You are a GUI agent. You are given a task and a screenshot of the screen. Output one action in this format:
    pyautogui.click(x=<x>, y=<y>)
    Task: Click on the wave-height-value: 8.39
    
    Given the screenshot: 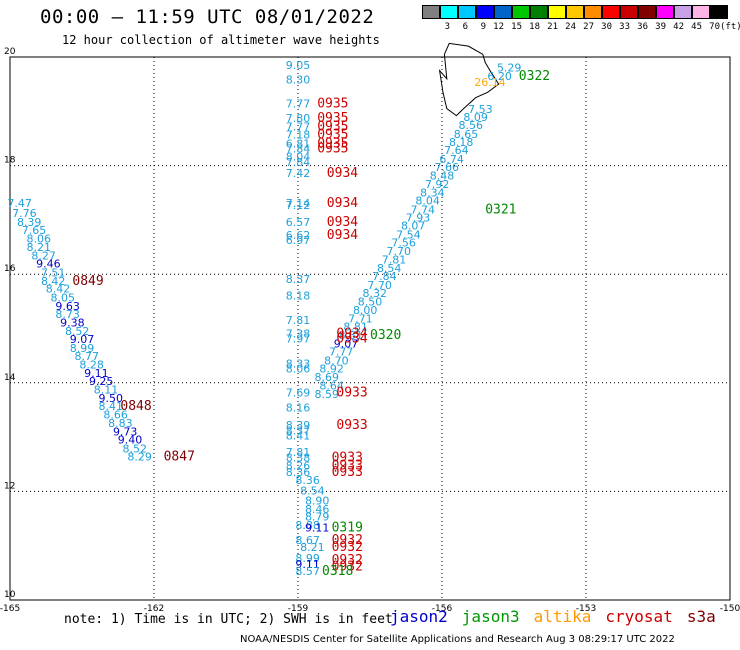 What is the action you would take?
    pyautogui.click(x=298, y=425)
    